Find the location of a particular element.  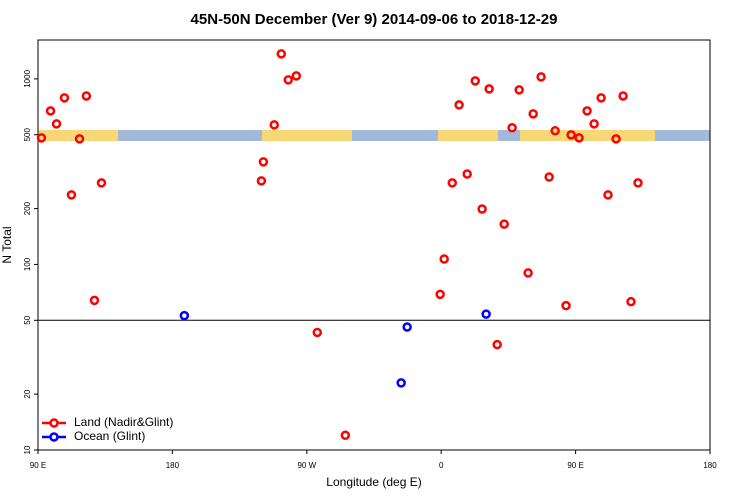

legend-label: Land (Nadir&Glint) is located at coordinates (123, 422).